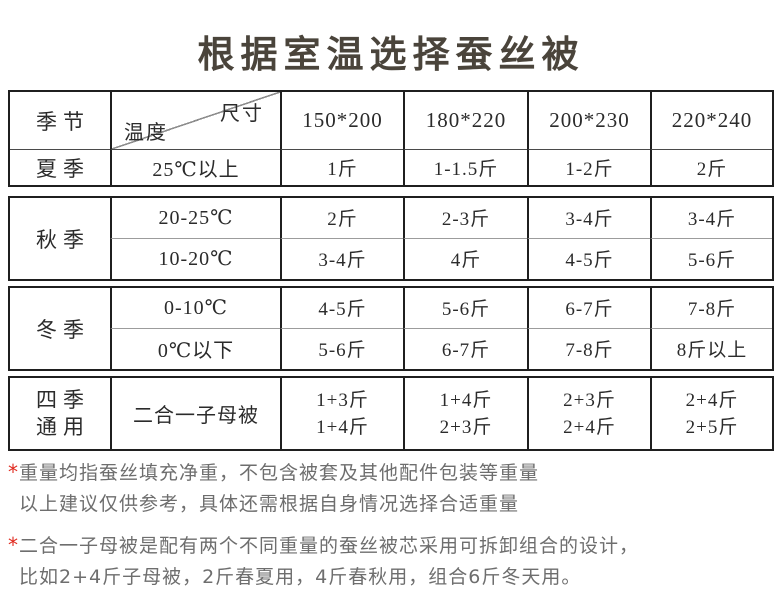 The height and width of the screenshot is (610, 782). What do you see at coordinates (63, 168) in the screenshot?
I see `season-summer: 夏季` at bounding box center [63, 168].